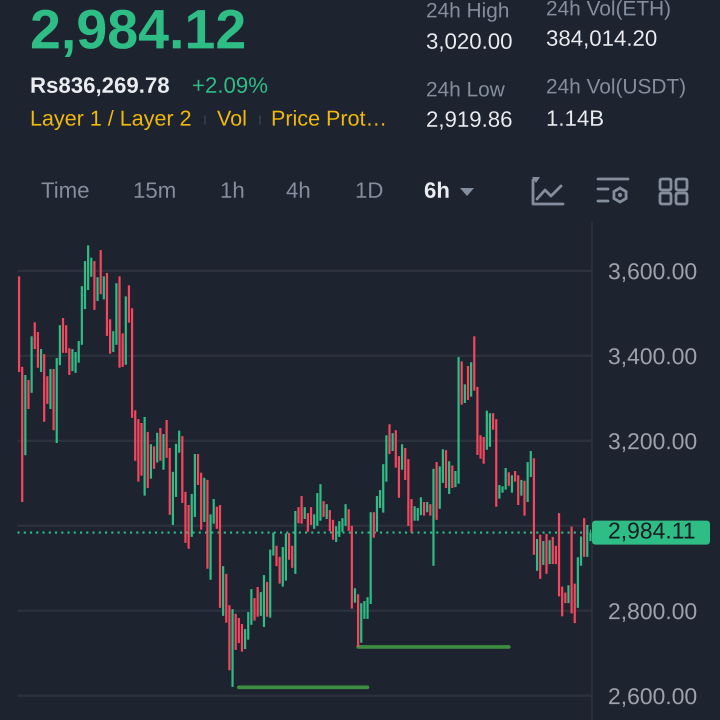 The height and width of the screenshot is (720, 720). I want to click on y-tick-label: 3,400.00, so click(652, 358).